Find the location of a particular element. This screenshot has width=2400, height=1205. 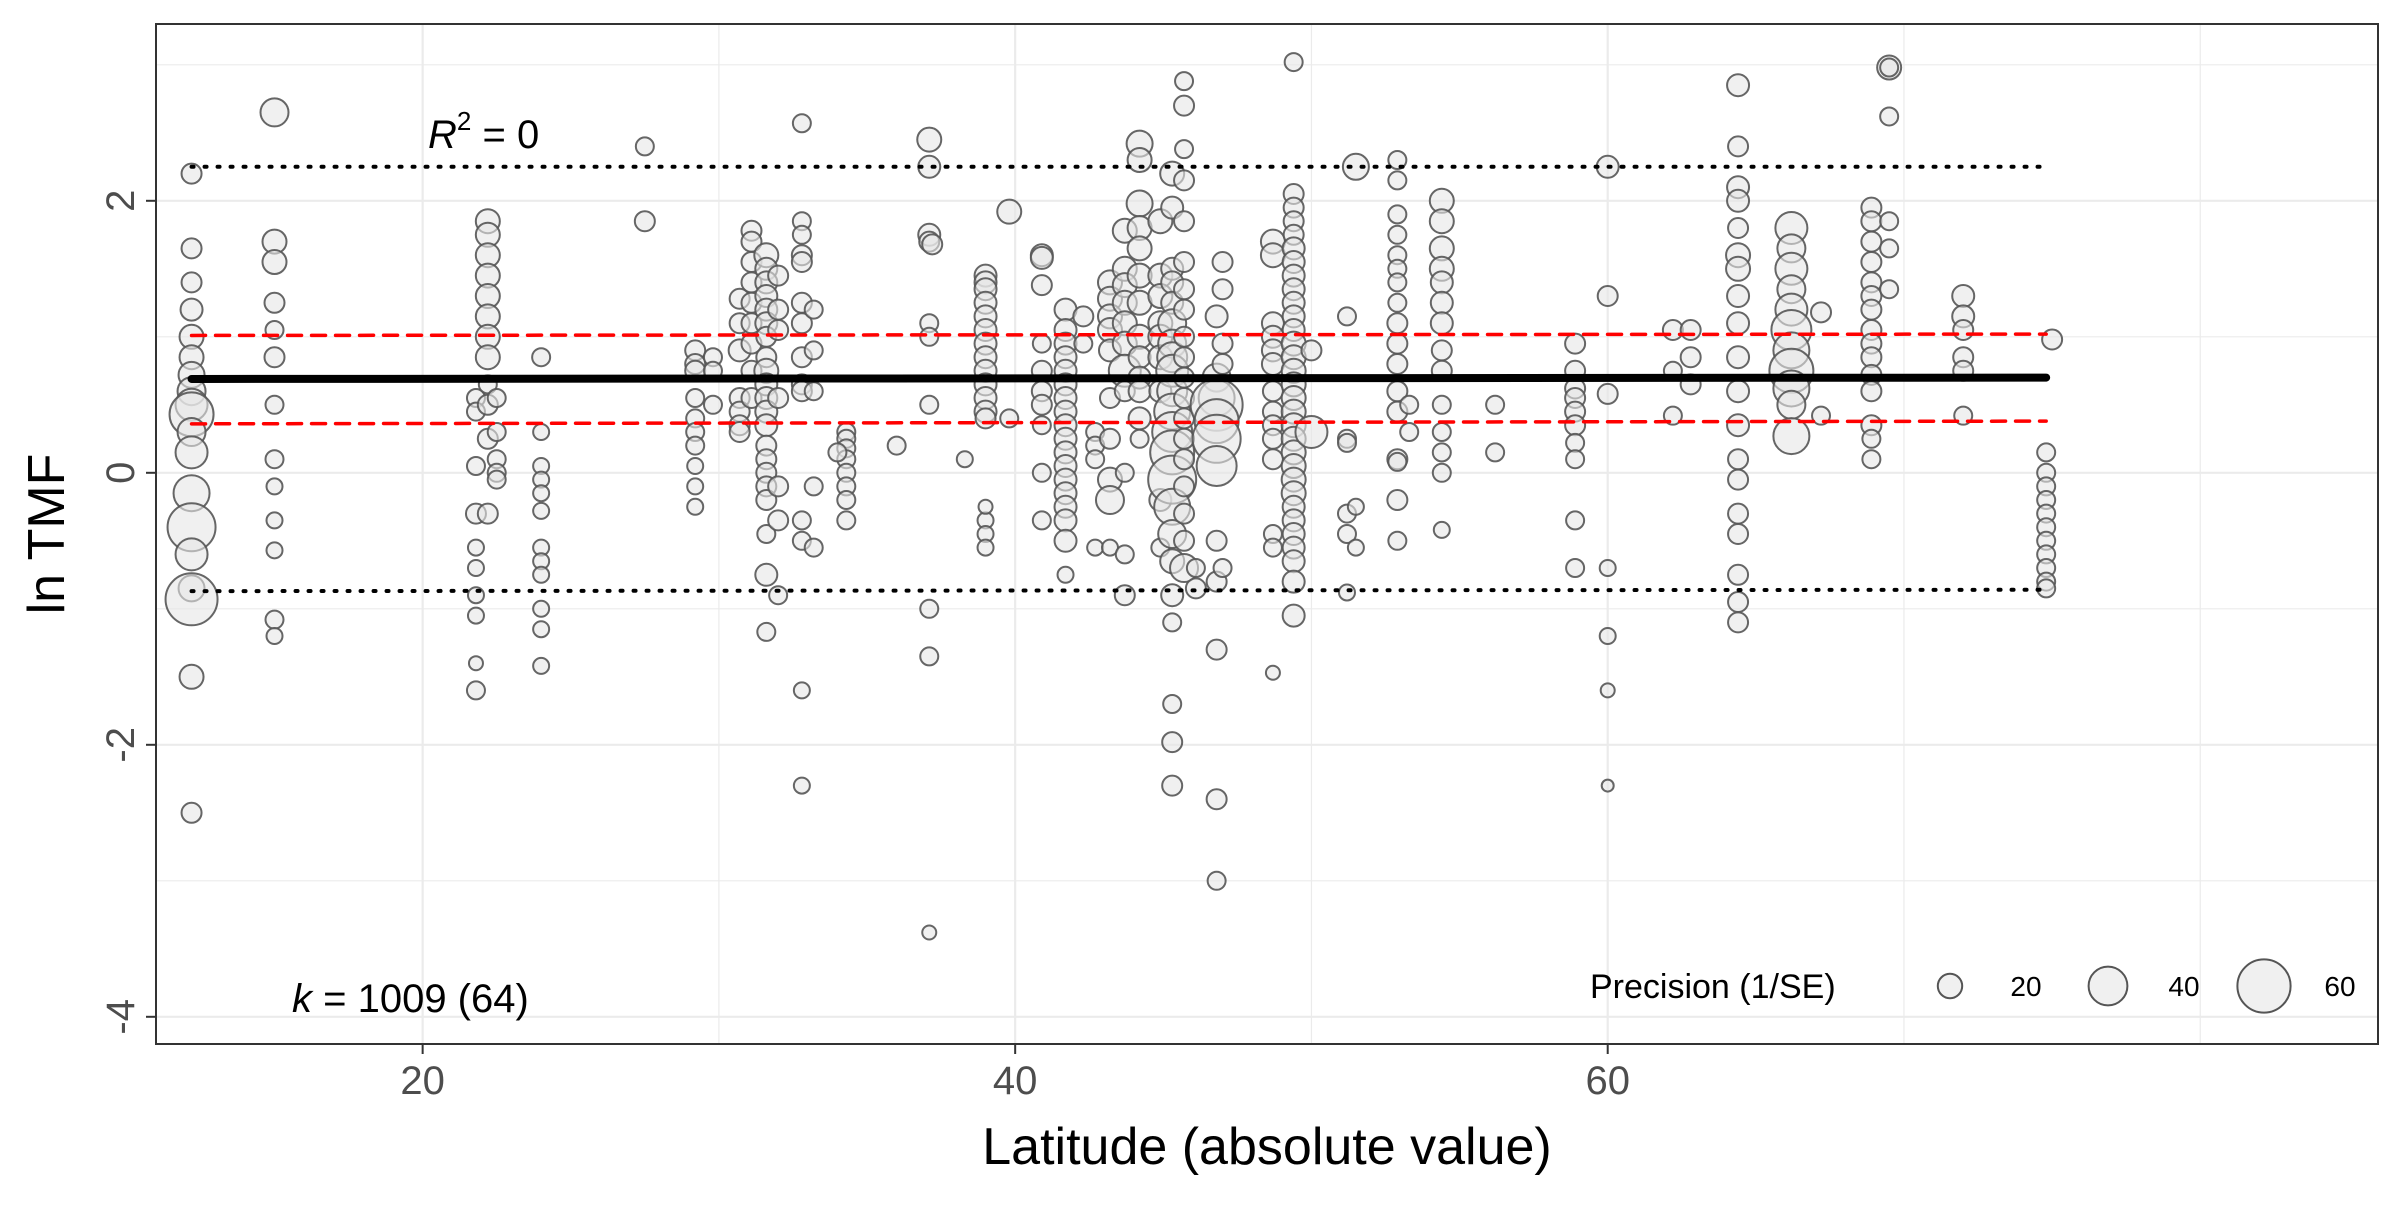

y-tick-label: -2 is located at coordinates (121, 745).